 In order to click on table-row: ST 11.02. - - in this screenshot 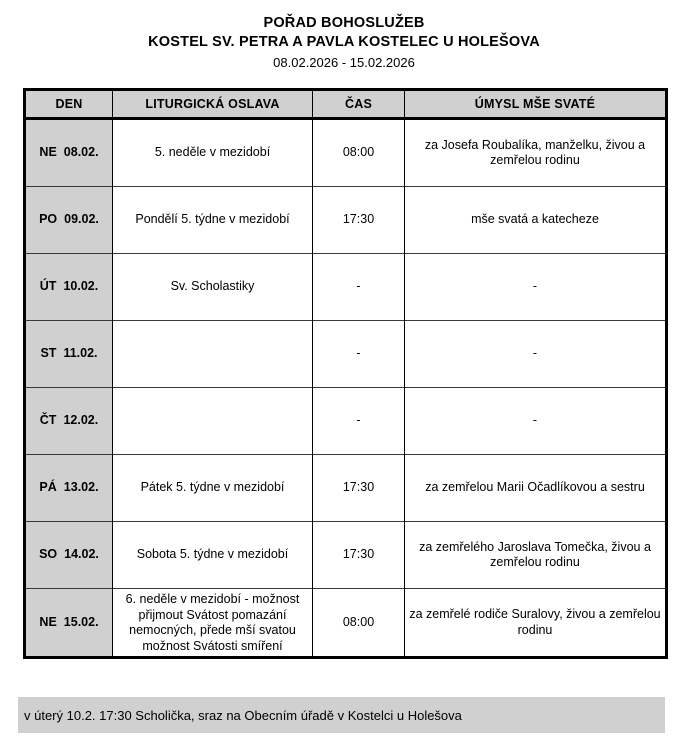, I will do `click(345, 354)`.